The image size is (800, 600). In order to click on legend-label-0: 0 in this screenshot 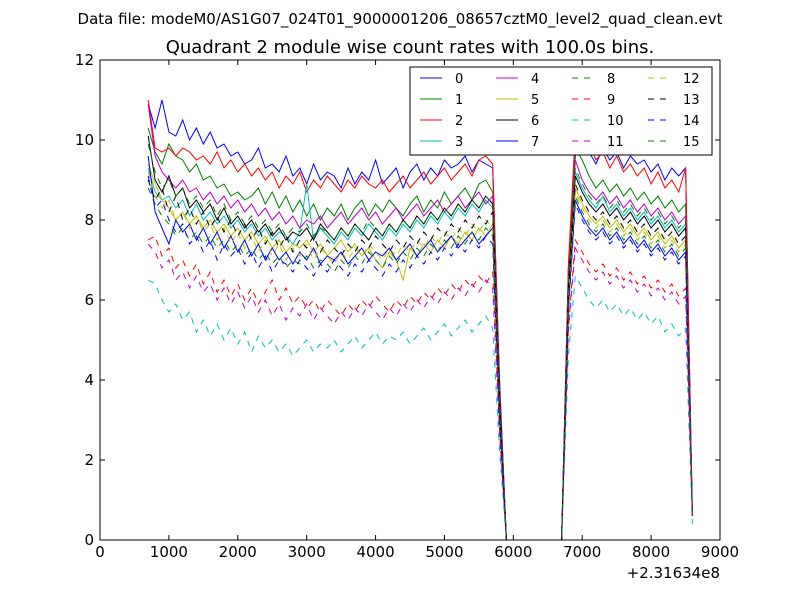, I will do `click(459, 79)`.